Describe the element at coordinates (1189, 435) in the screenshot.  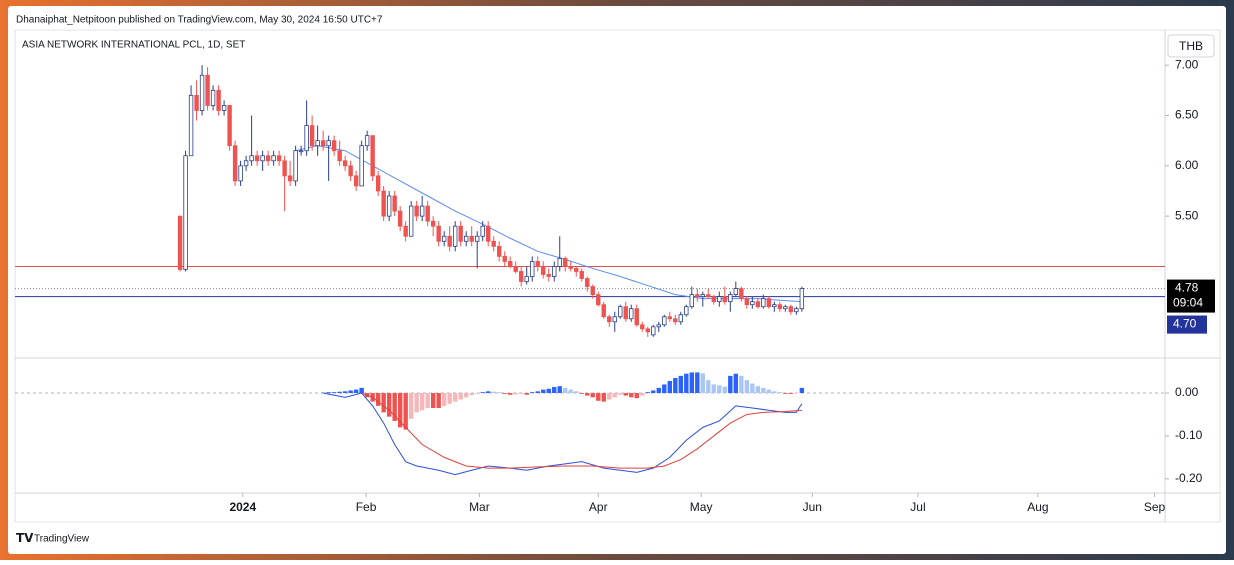
I see `y-tick-label: -0.10` at that location.